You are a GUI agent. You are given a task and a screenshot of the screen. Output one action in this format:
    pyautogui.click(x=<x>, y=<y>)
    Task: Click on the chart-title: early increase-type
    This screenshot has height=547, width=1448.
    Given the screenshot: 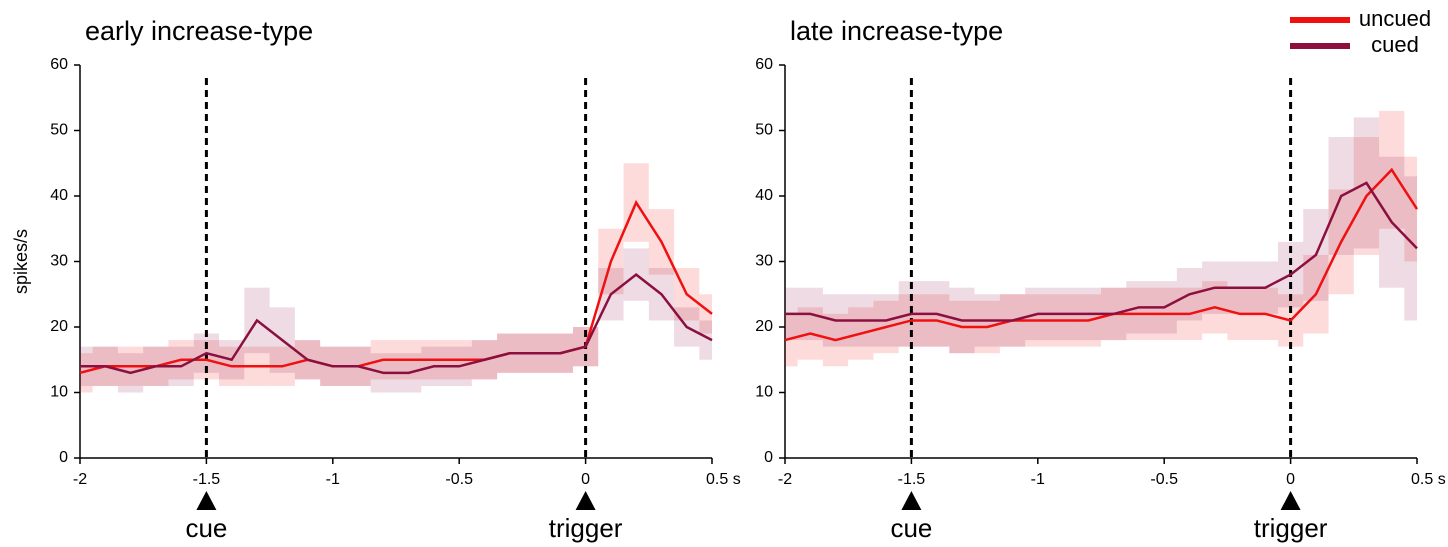 What is the action you would take?
    pyautogui.click(x=199, y=31)
    